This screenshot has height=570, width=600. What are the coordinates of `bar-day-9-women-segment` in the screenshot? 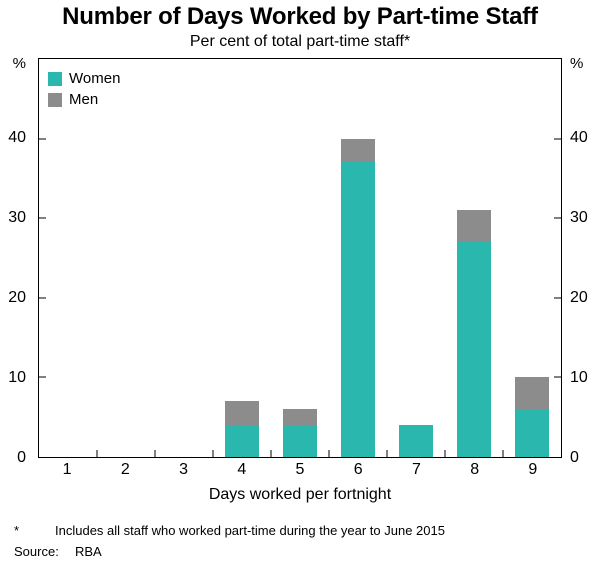 It's located at (532, 433).